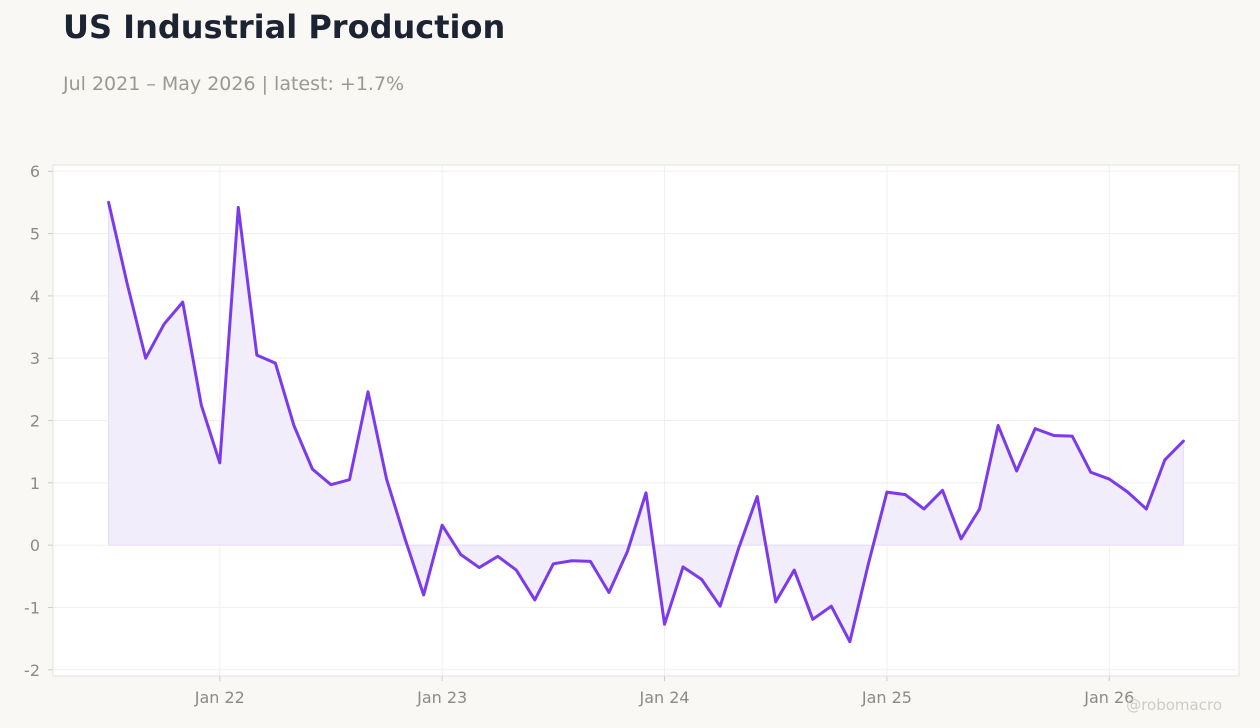 The image size is (1260, 728). I want to click on y-tick-label: -2, so click(32, 670).